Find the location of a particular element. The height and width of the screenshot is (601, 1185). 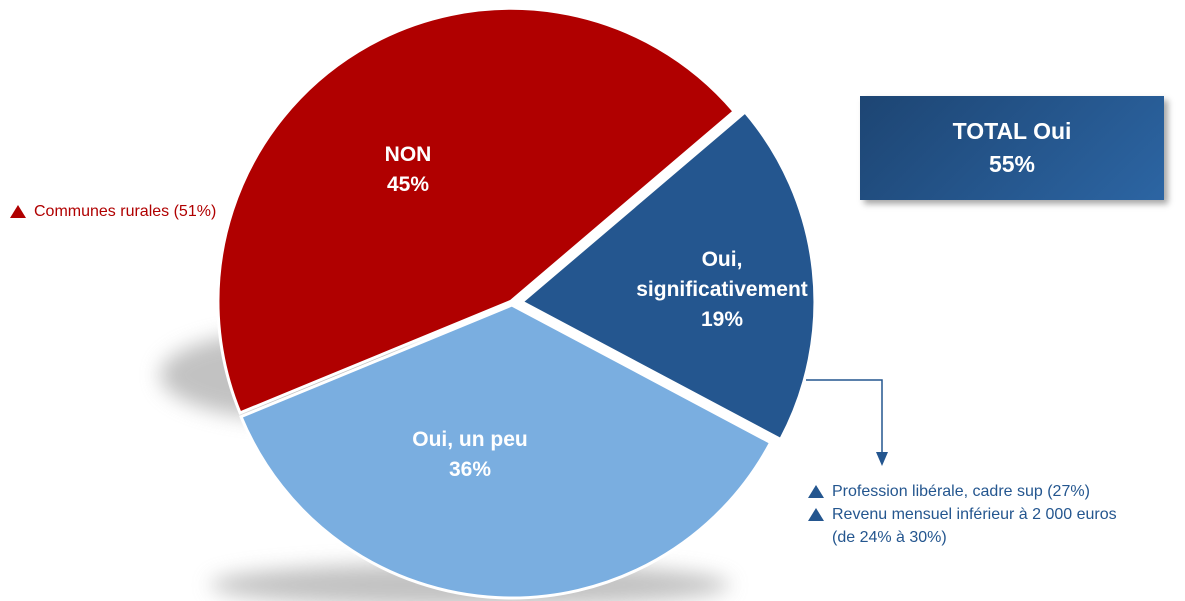

value-label: 45% is located at coordinates (408, 184).